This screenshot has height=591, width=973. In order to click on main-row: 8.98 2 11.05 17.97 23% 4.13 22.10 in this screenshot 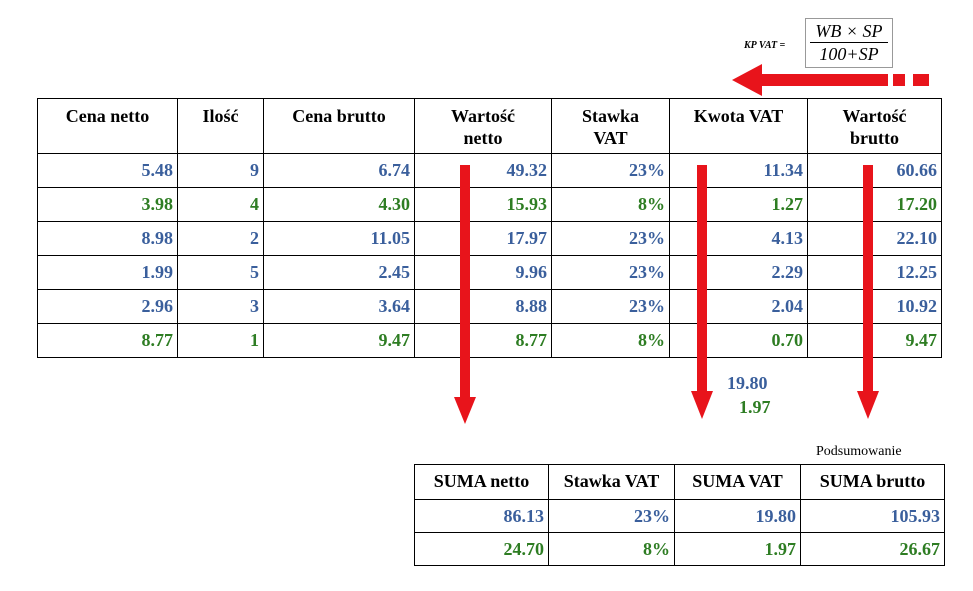, I will do `click(489, 238)`.